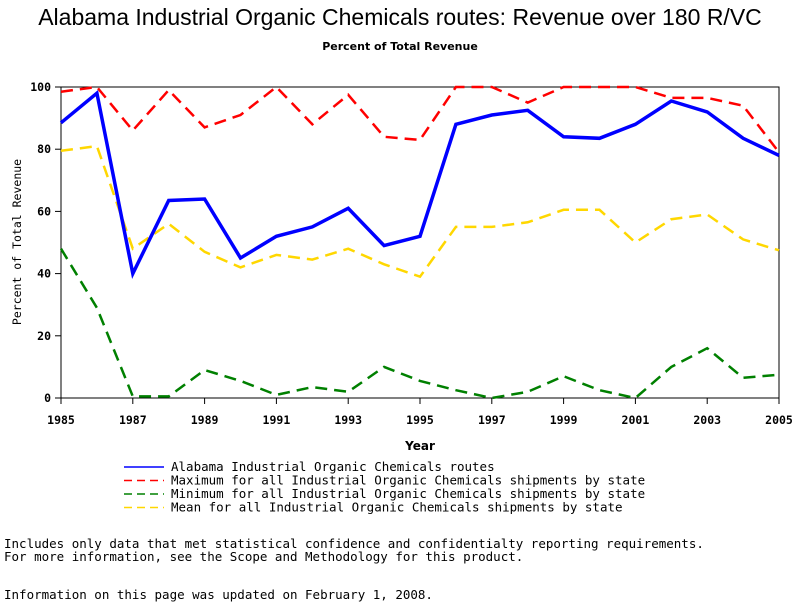 Image resolution: width=800 pixels, height=602 pixels. What do you see at coordinates (205, 420) in the screenshot?
I see `x-tick-label: 1989` at bounding box center [205, 420].